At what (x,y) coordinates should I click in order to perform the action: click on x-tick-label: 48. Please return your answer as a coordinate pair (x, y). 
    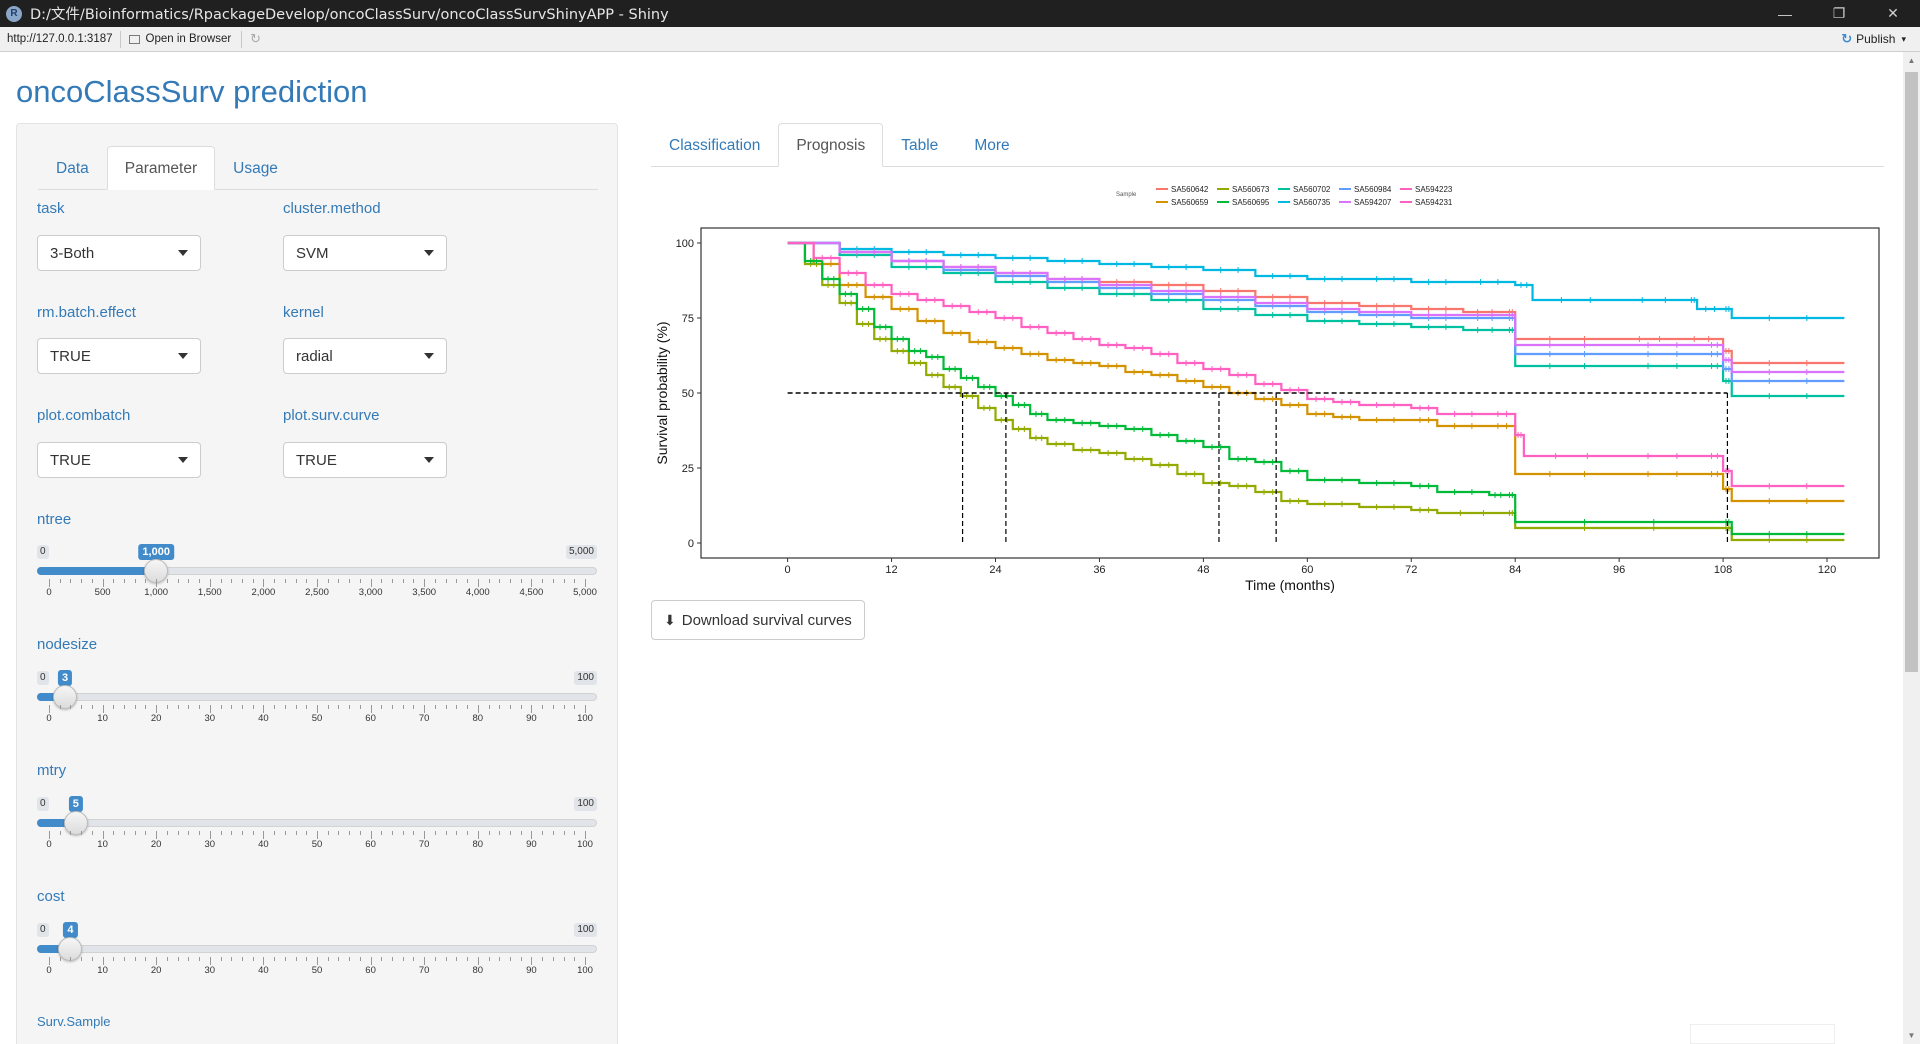
    Looking at the image, I should click on (1203, 570).